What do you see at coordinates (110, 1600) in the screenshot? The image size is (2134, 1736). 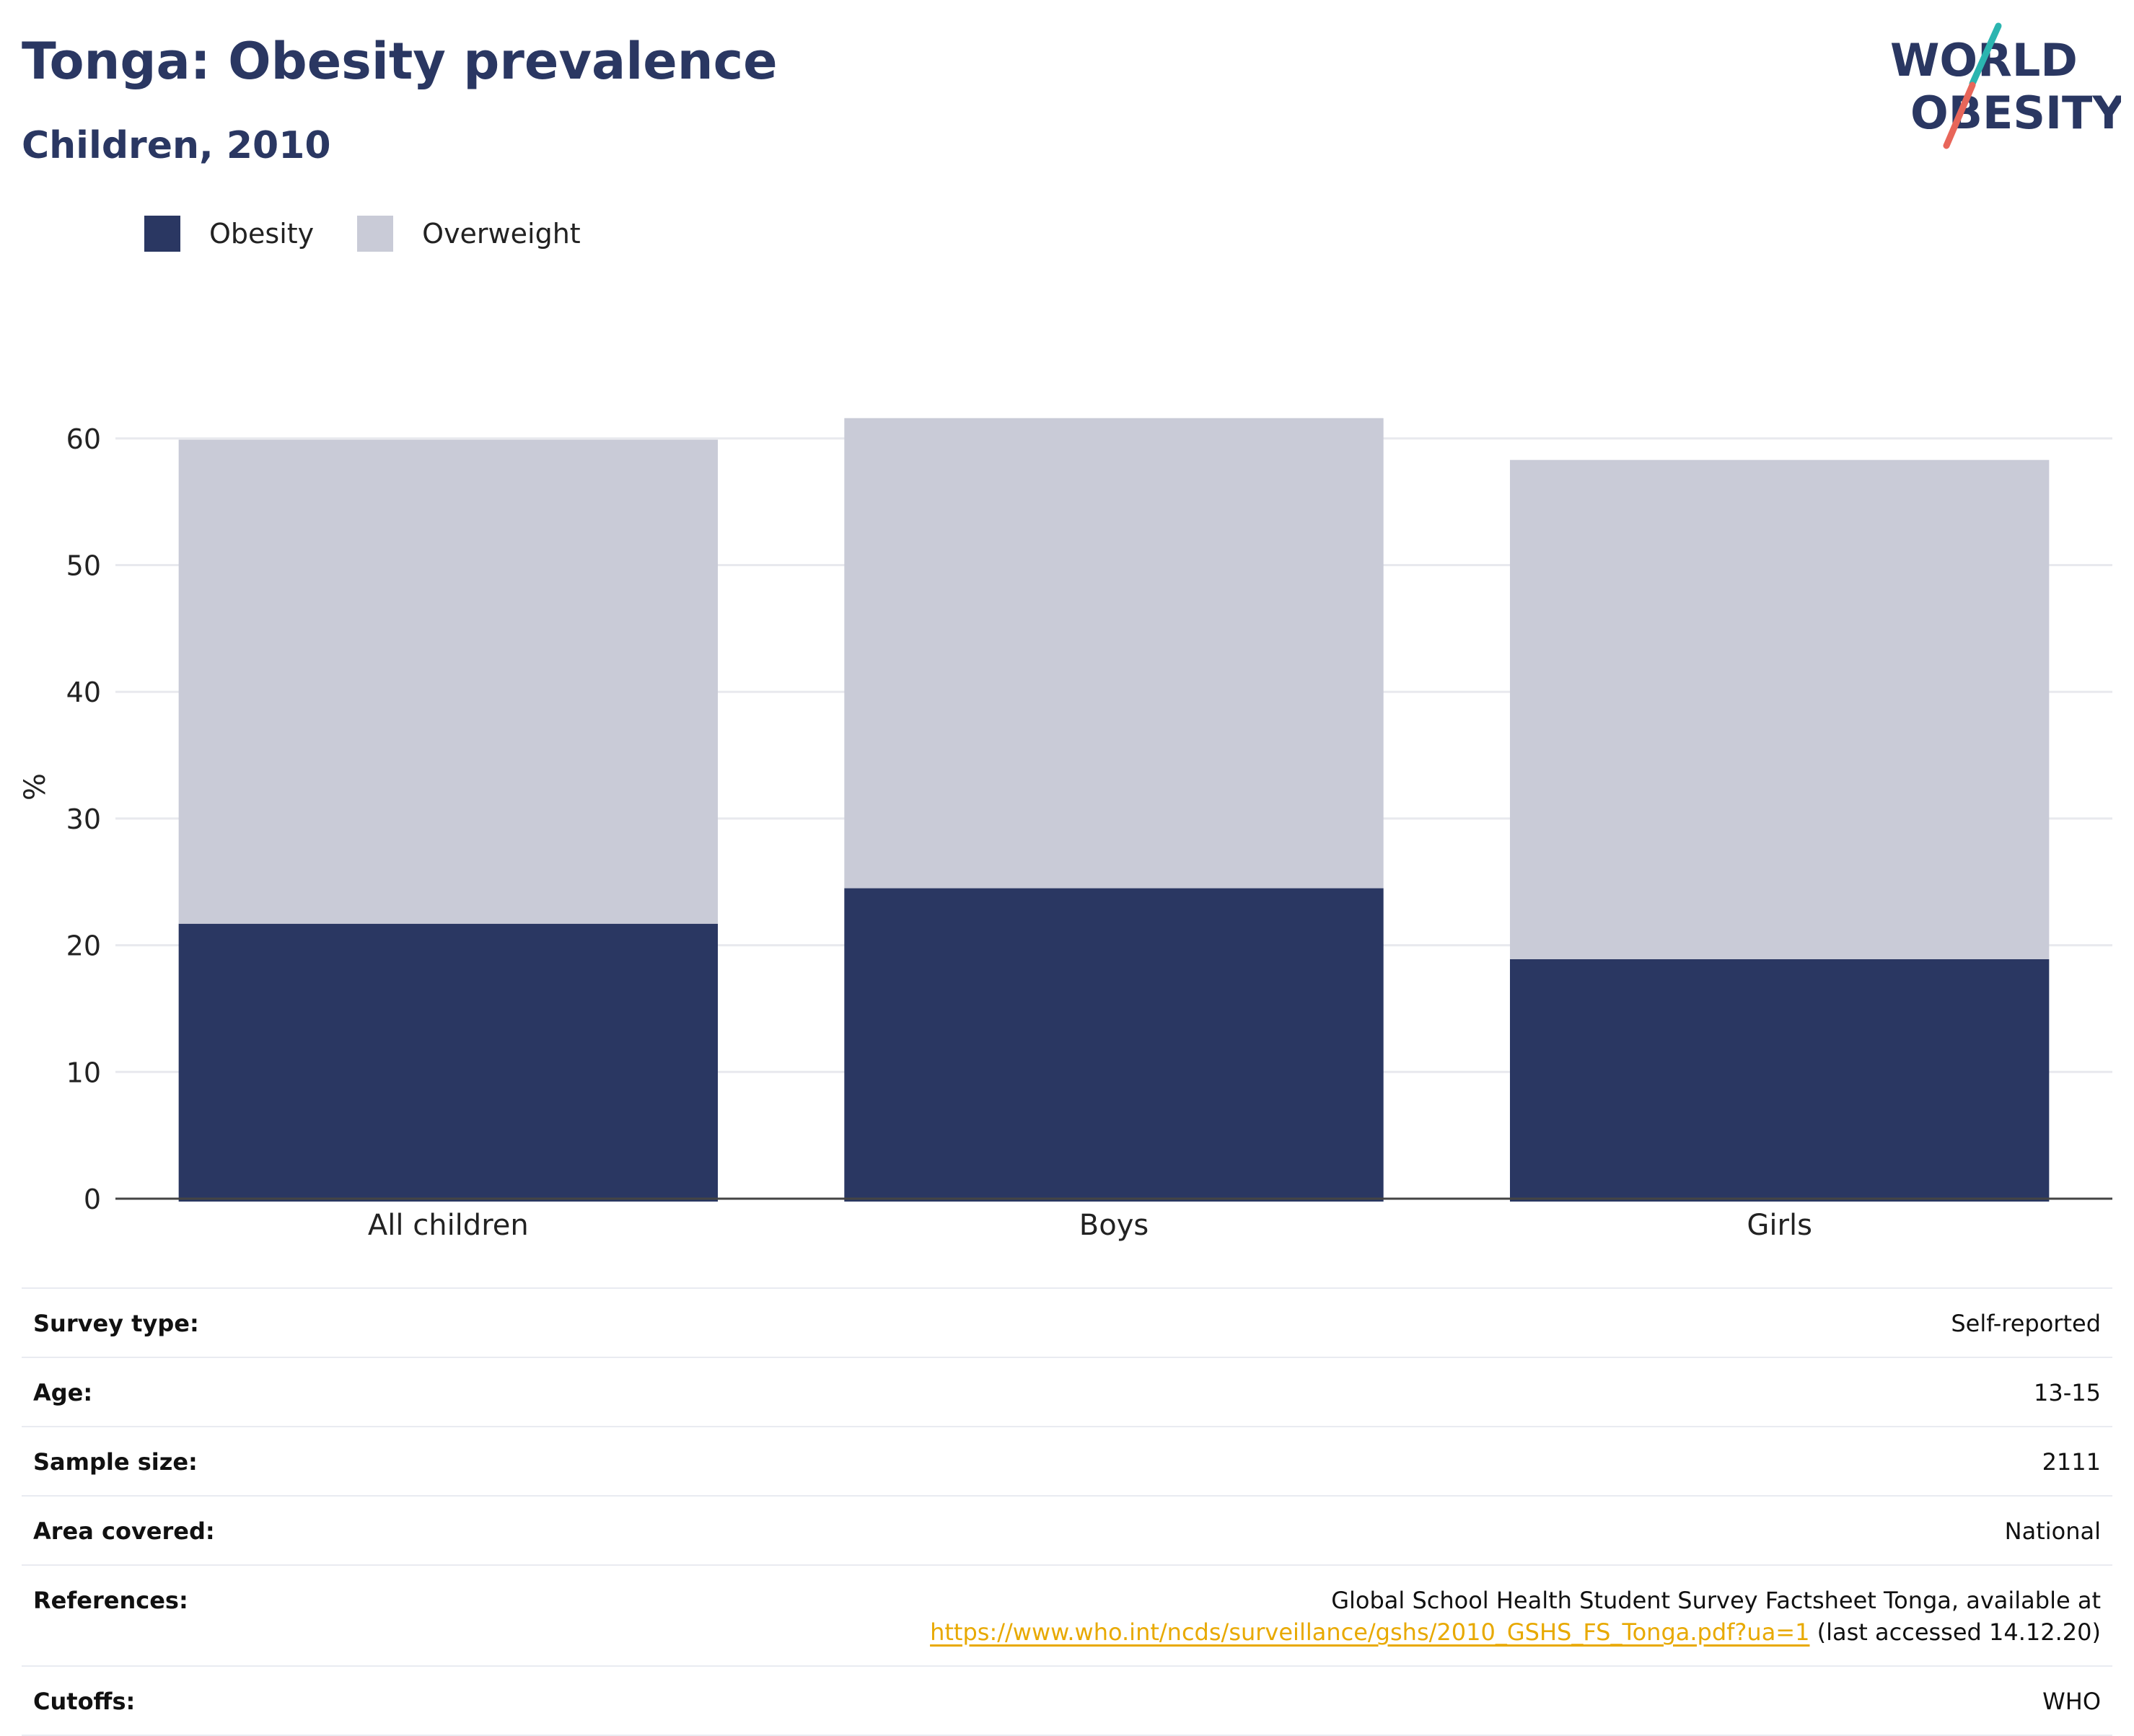 I see `info-key: References:` at bounding box center [110, 1600].